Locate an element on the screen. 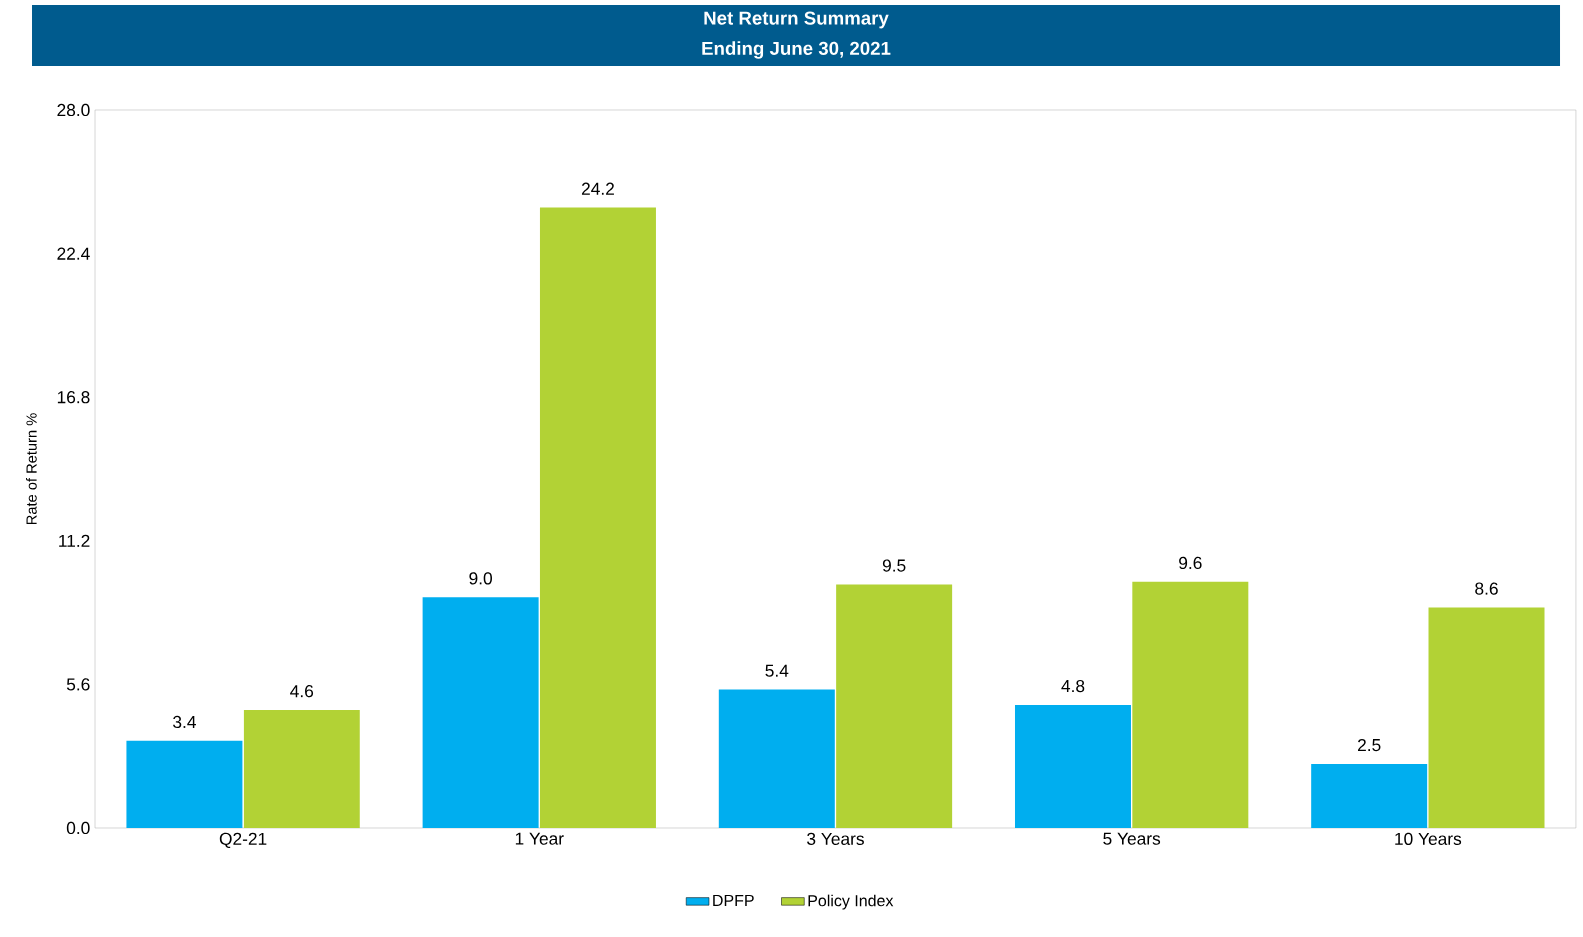 This screenshot has width=1583, height=937. legend-label: DPFP is located at coordinates (733, 900).